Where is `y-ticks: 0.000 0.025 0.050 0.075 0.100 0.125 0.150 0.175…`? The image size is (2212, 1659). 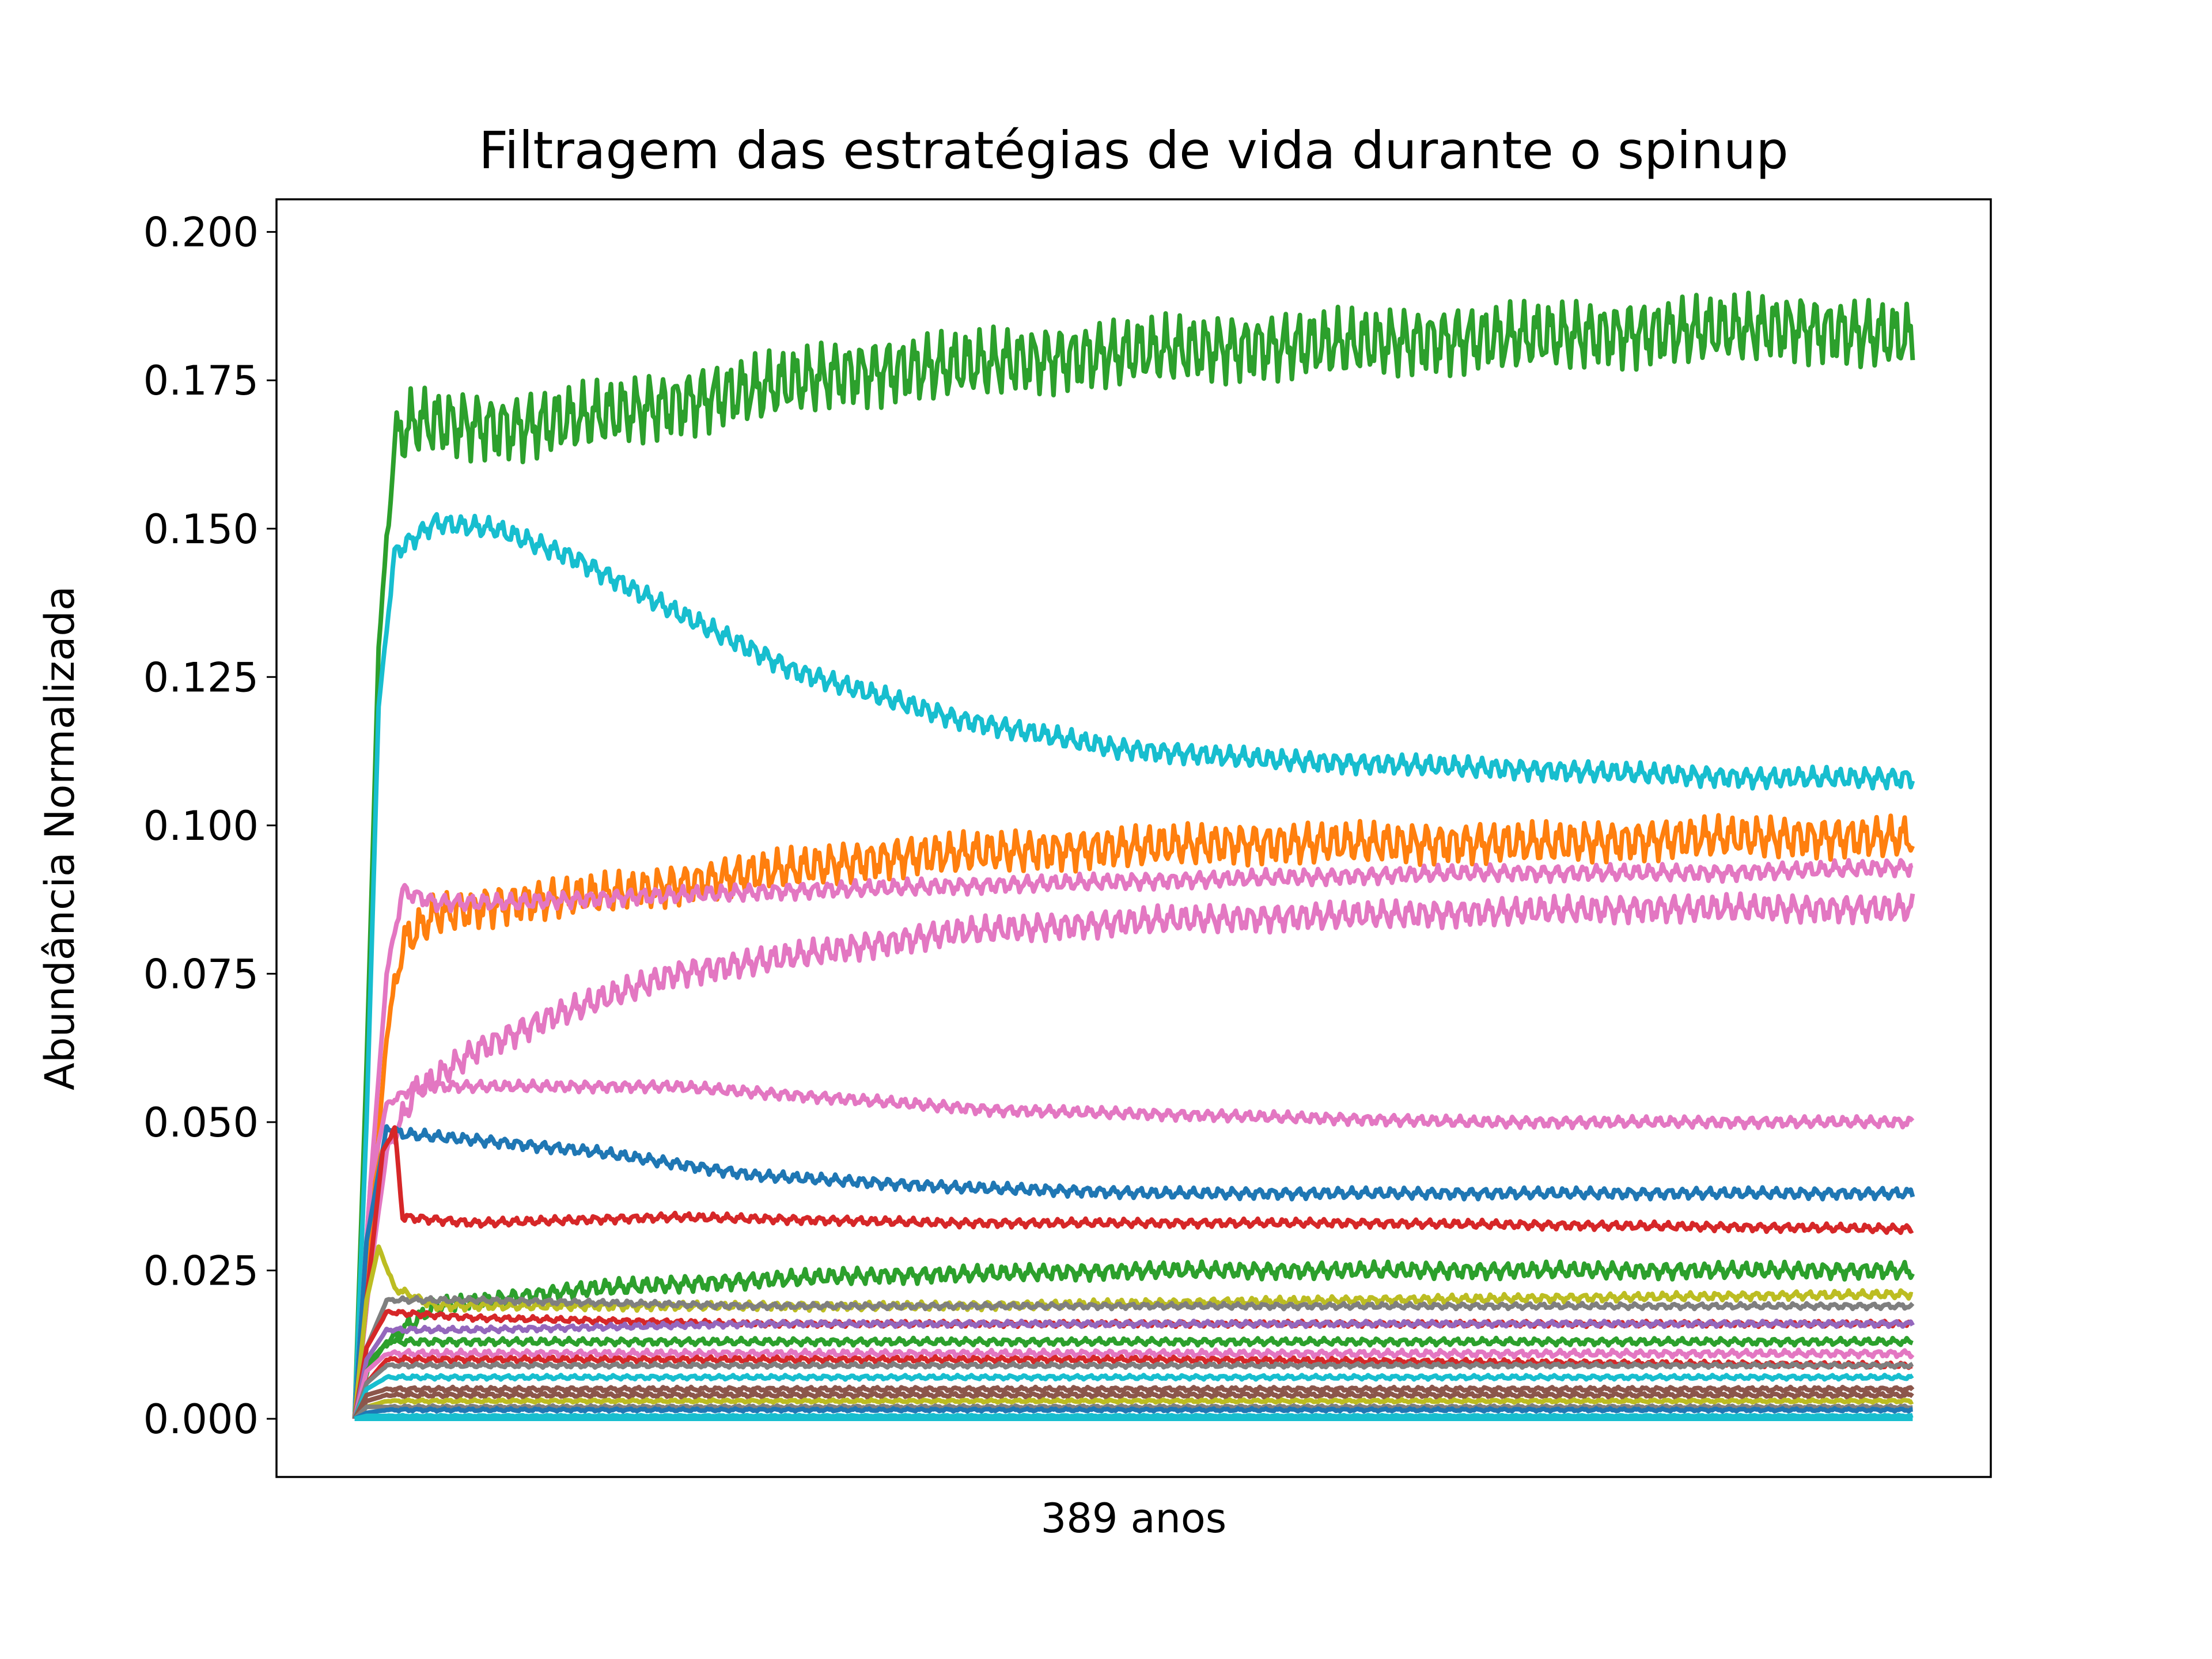
y-ticks: 0.000 0.025 0.050 0.075 0.100 0.125 0.150 0.175… is located at coordinates (209, 826).